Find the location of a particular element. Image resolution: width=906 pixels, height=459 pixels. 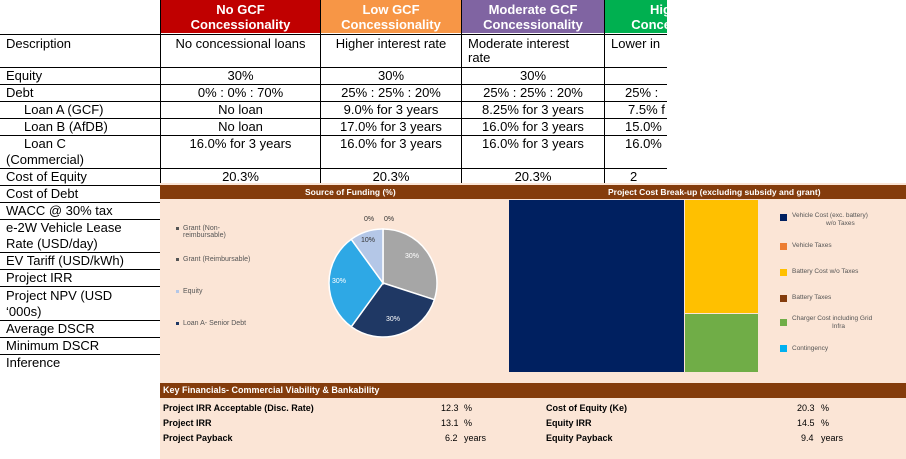

row-label-loan-c-line2: (Commercial) is located at coordinates (45, 159).